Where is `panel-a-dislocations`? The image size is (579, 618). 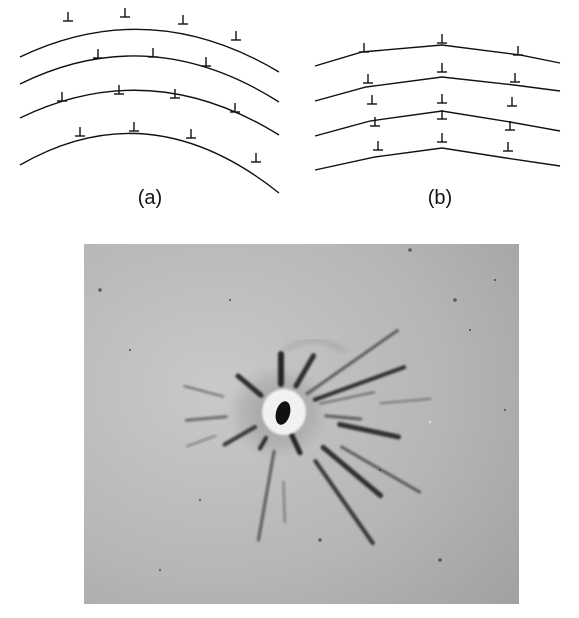 panel-a-dislocations is located at coordinates (159, 85).